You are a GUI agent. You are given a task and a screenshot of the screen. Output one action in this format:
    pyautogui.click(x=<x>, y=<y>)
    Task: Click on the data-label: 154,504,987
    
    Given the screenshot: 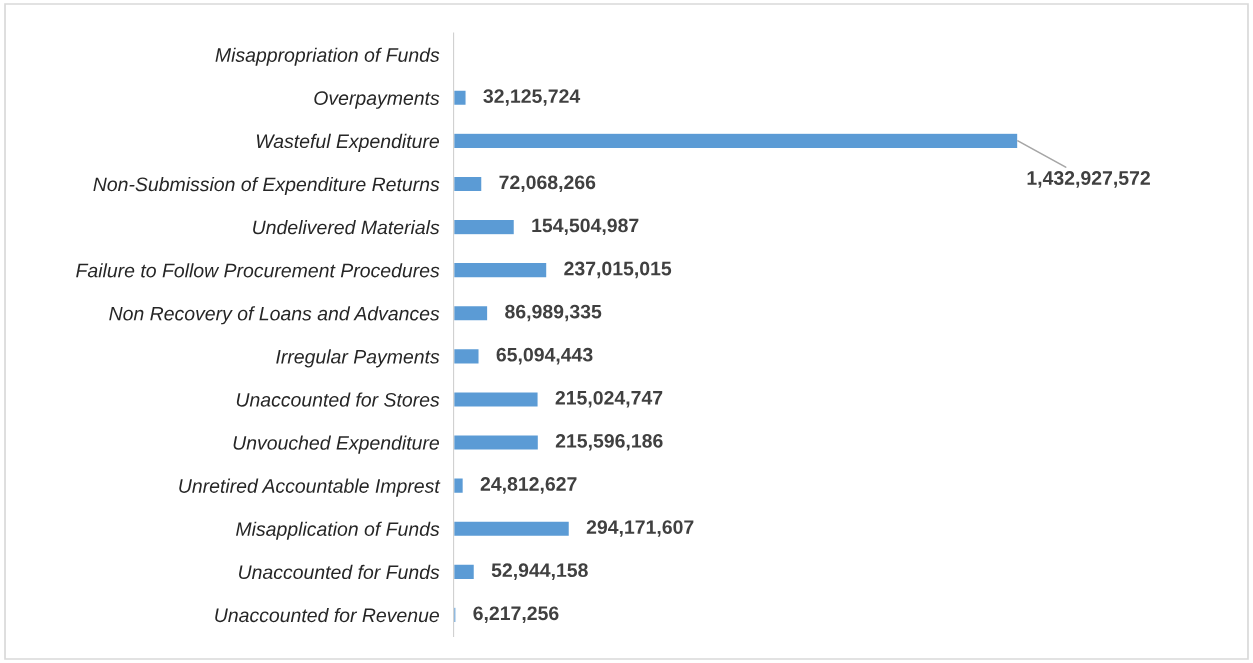 What is the action you would take?
    pyautogui.click(x=585, y=227)
    